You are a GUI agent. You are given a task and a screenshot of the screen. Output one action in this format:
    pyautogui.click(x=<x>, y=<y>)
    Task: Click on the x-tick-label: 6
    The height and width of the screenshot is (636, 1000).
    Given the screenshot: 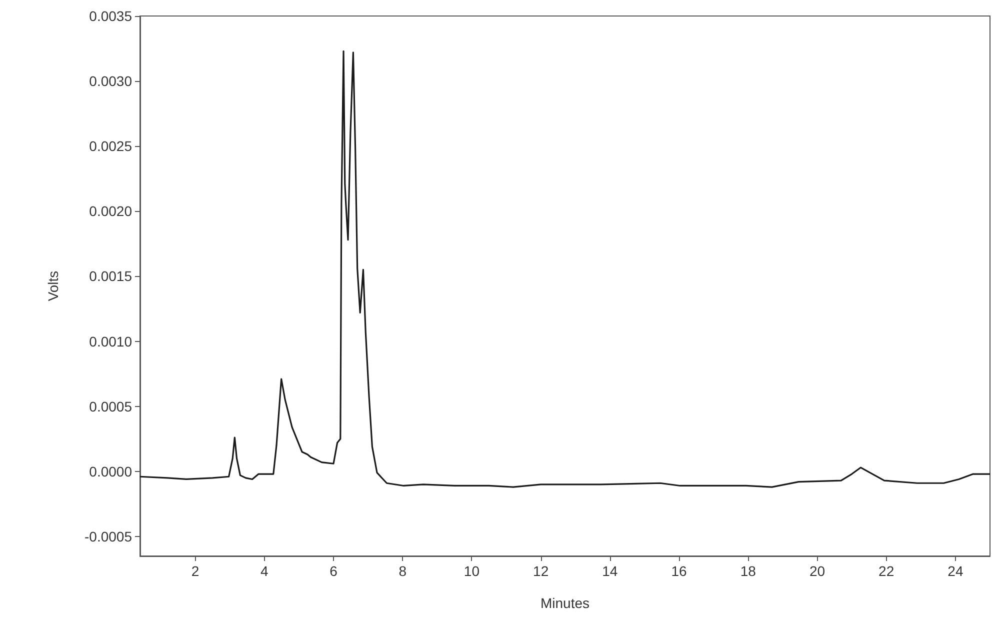 What is the action you would take?
    pyautogui.click(x=334, y=571)
    